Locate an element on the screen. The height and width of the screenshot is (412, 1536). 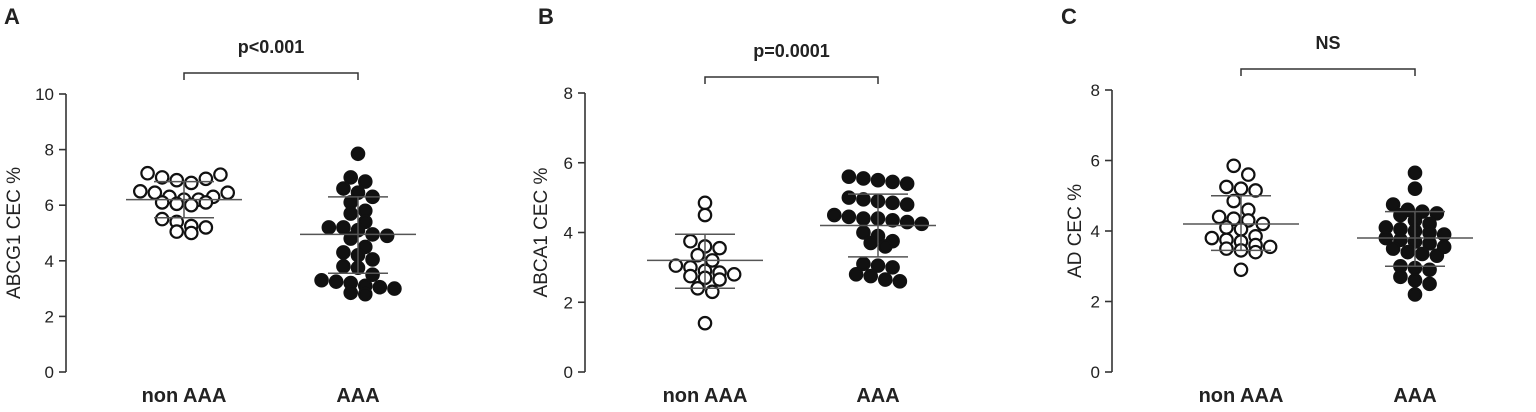
significance-label: NS is located at coordinates (1327, 43).